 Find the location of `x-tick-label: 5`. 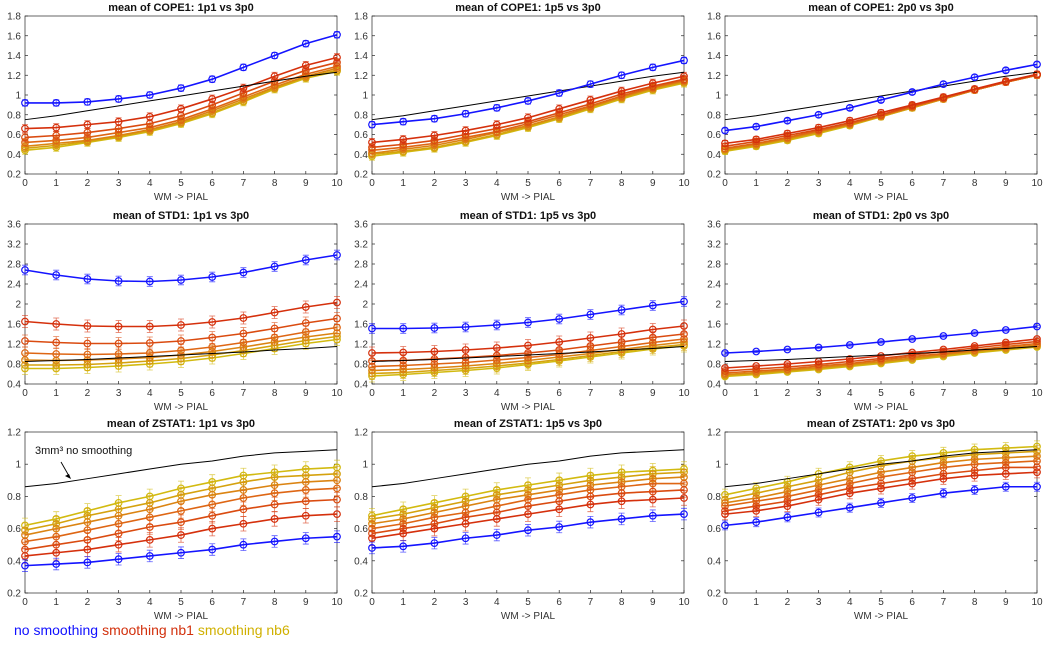

x-tick-label: 5 is located at coordinates (881, 183).